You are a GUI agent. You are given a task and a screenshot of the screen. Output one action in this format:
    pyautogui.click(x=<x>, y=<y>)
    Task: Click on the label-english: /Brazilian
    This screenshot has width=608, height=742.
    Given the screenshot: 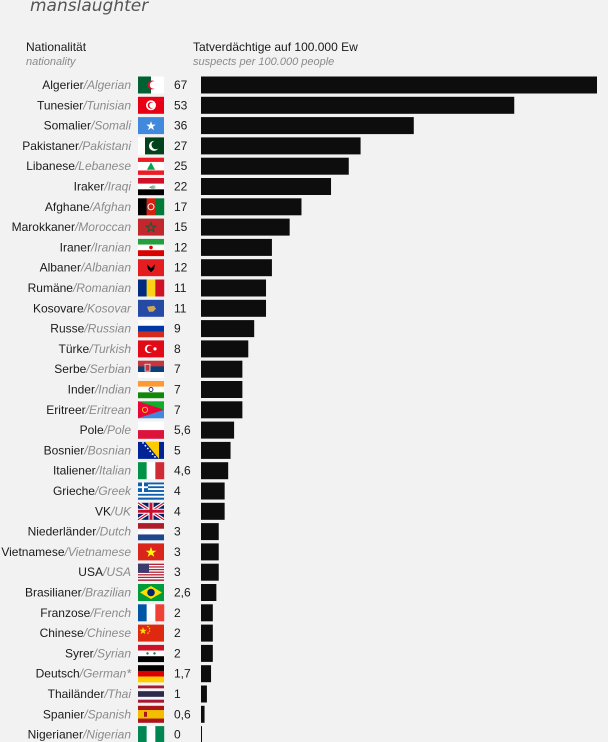 What is the action you would take?
    pyautogui.click(x=106, y=593)
    